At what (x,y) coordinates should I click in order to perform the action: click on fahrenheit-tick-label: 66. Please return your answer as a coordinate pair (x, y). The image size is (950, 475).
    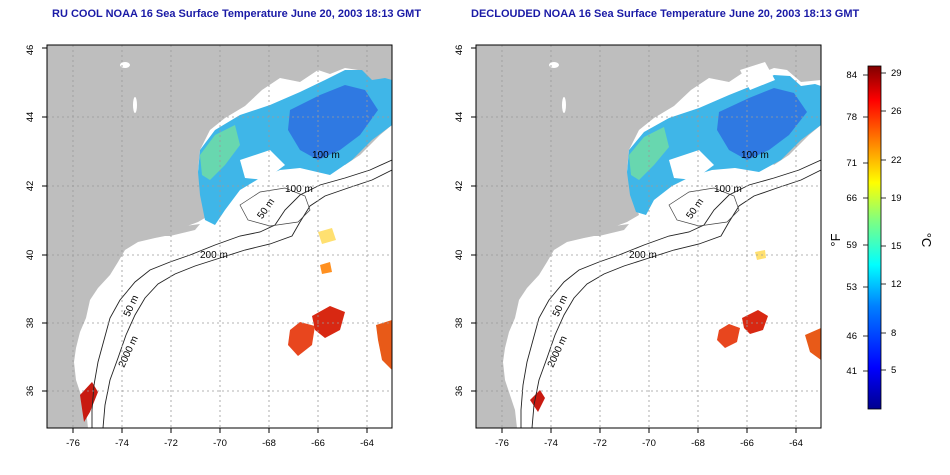
    Looking at the image, I should click on (851, 198).